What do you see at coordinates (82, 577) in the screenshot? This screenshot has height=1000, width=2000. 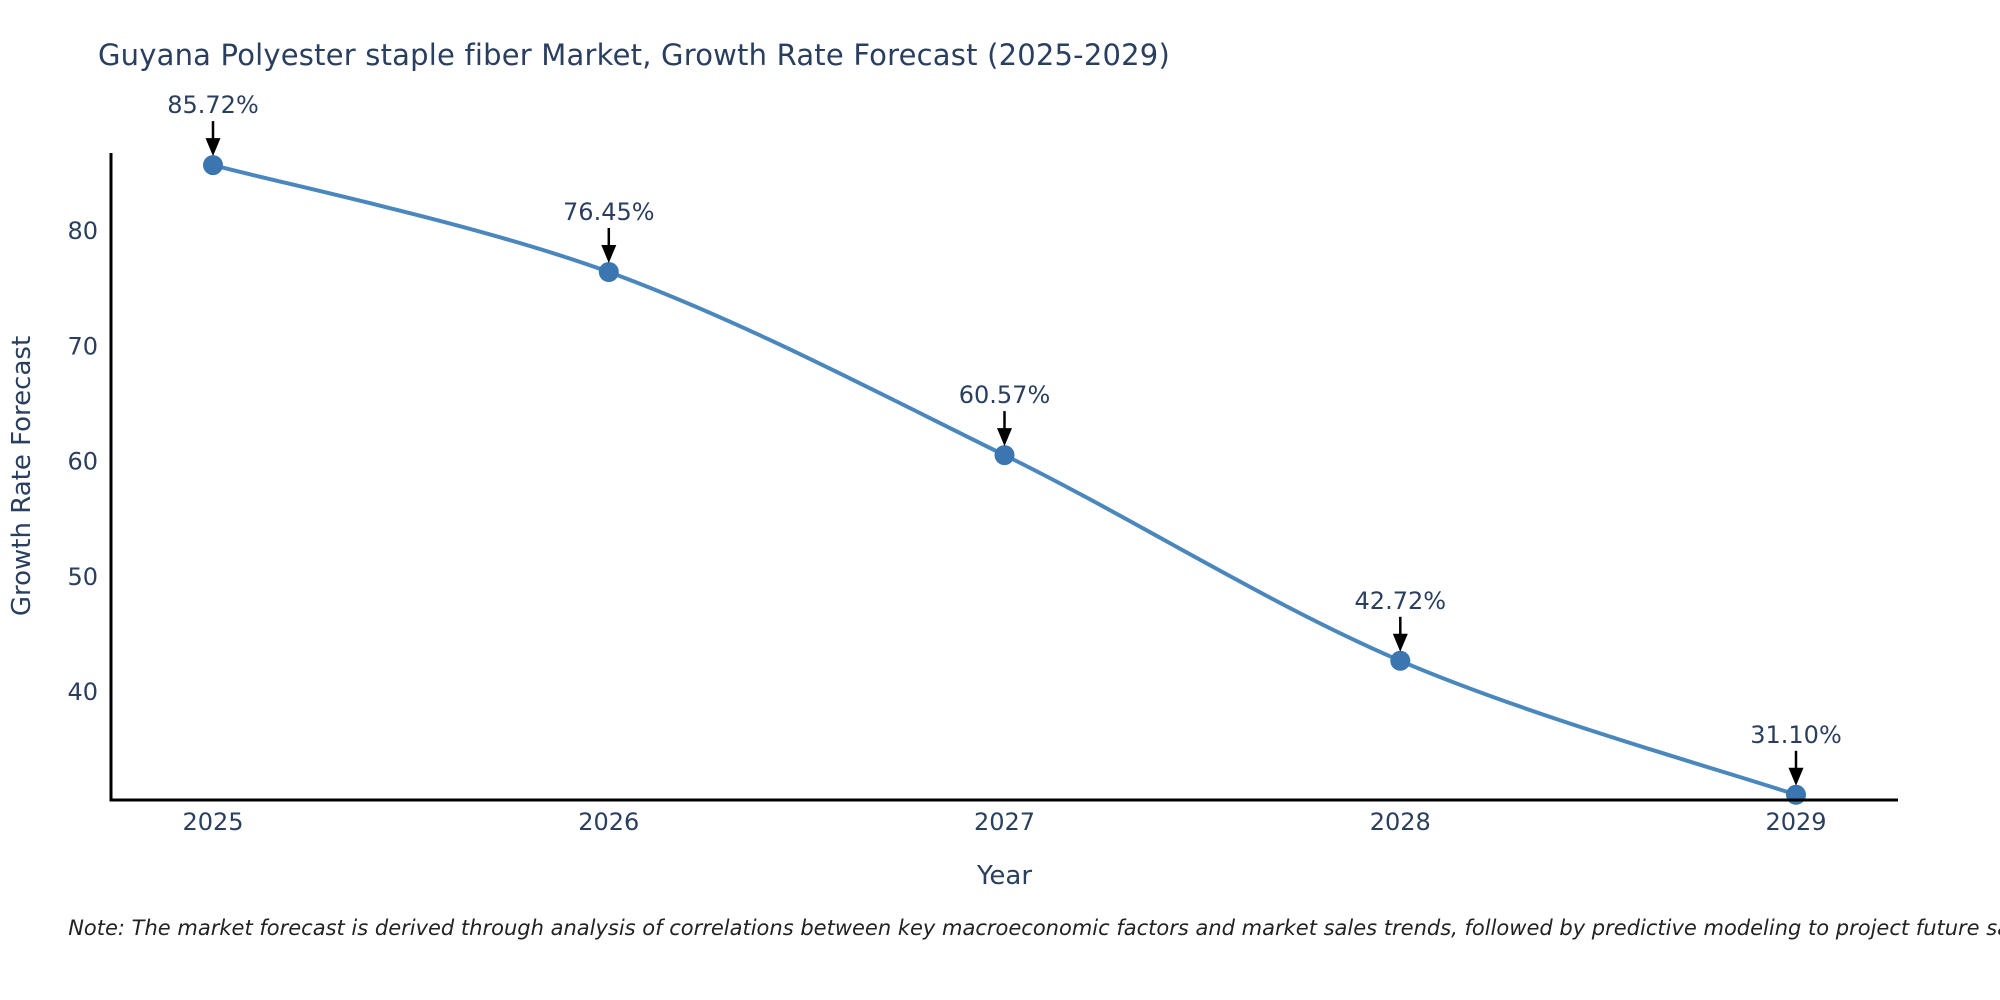 I see `y-tick-label: 50` at bounding box center [82, 577].